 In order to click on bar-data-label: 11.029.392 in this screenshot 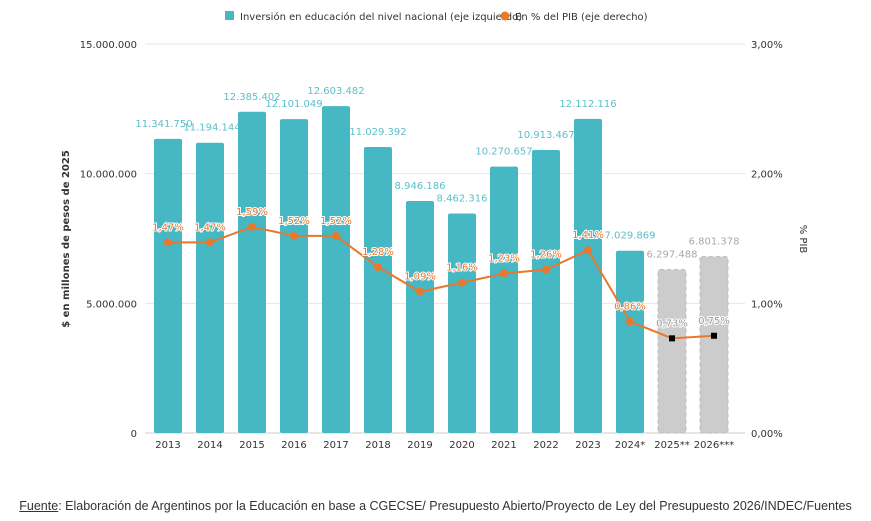, I will do `click(377, 132)`.